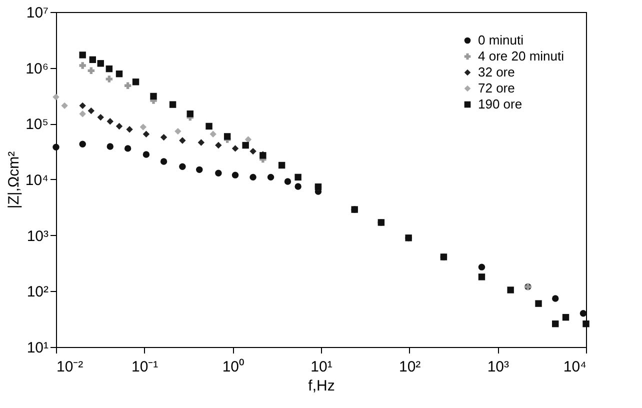 The height and width of the screenshot is (408, 642). What do you see at coordinates (521, 56) in the screenshot?
I see `legend-label: 4 ore 20 minuti` at bounding box center [521, 56].